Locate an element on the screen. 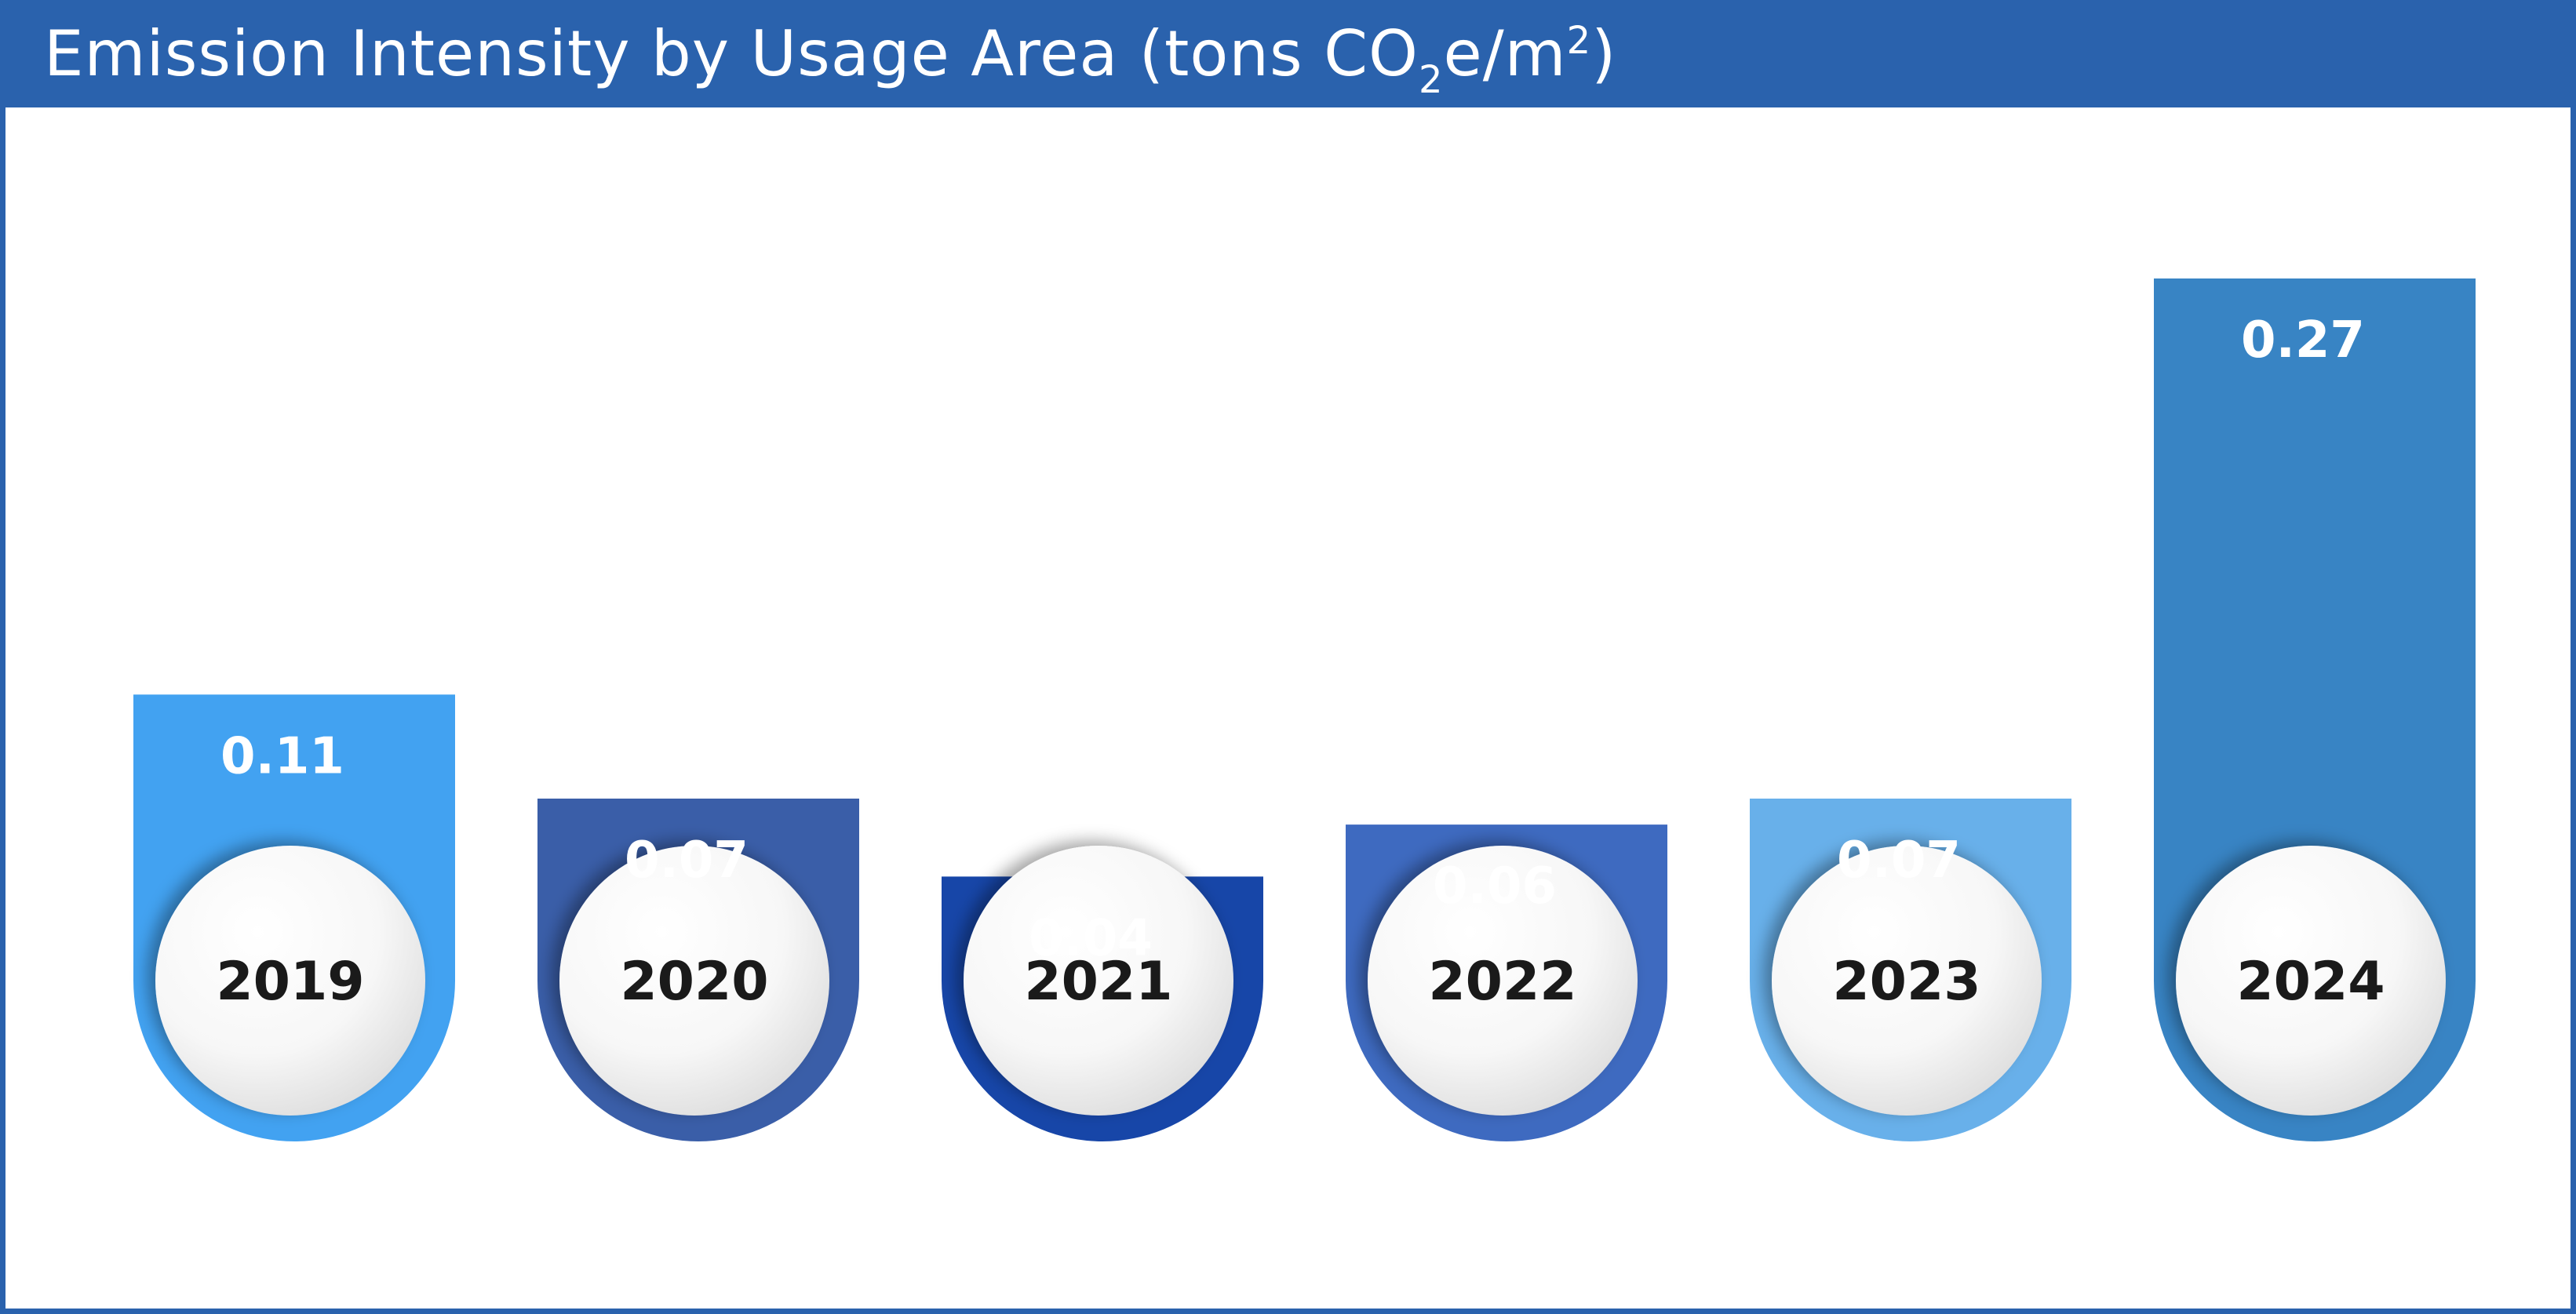 This screenshot has height=1314, width=2576. year-disc-2022 is located at coordinates (1503, 981).